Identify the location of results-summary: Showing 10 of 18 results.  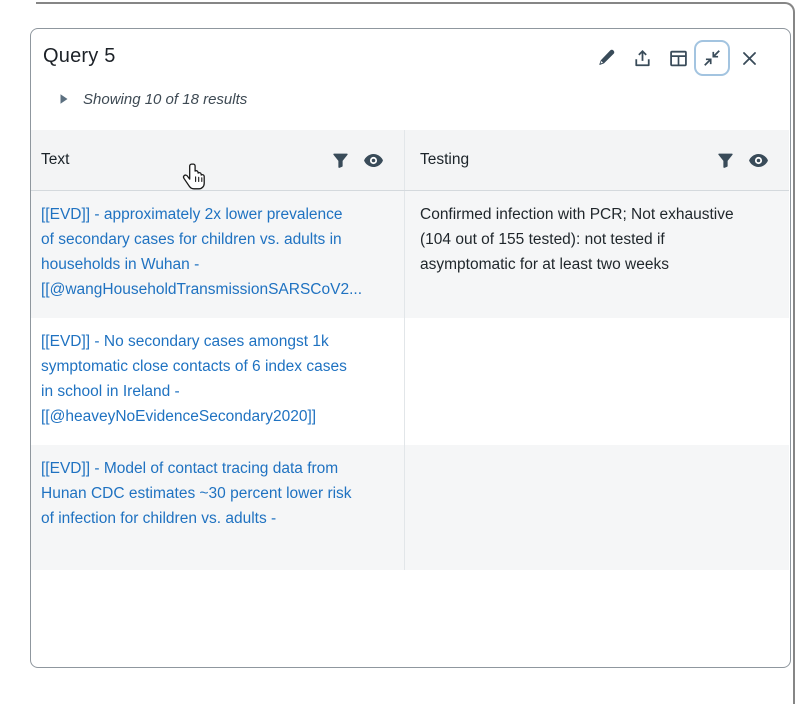
(152, 99).